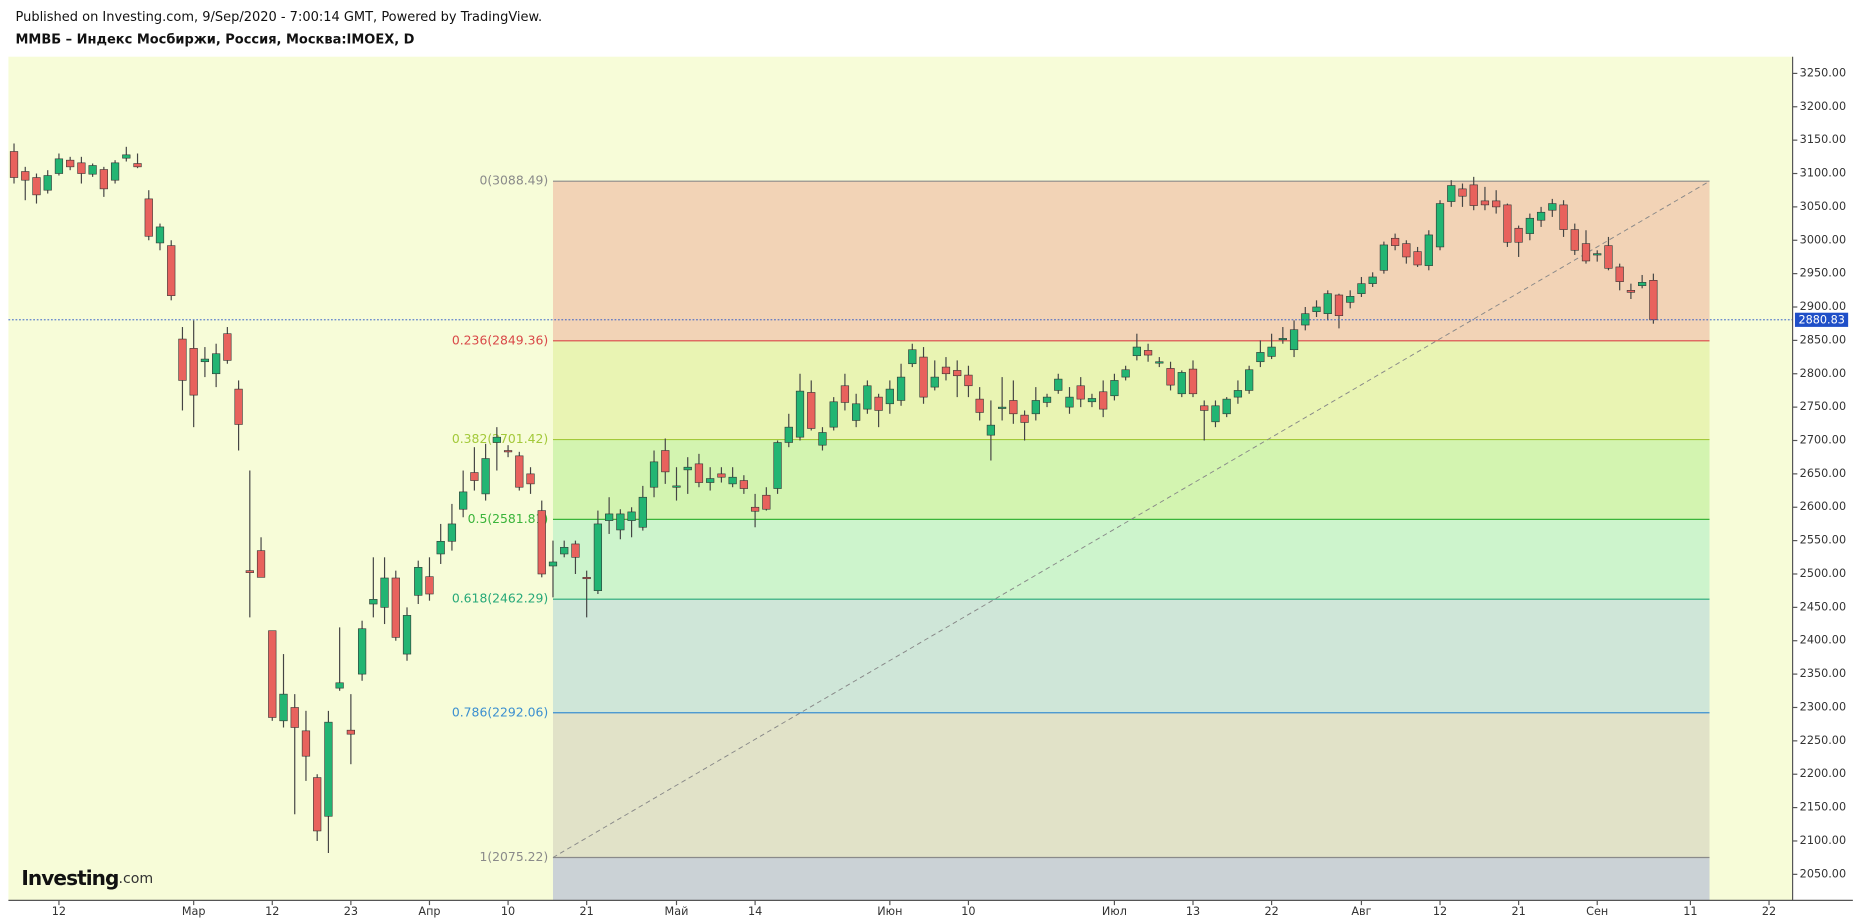 The image size is (1853, 924). What do you see at coordinates (1769, 911) in the screenshot?
I see `x-tick-label: 22` at bounding box center [1769, 911].